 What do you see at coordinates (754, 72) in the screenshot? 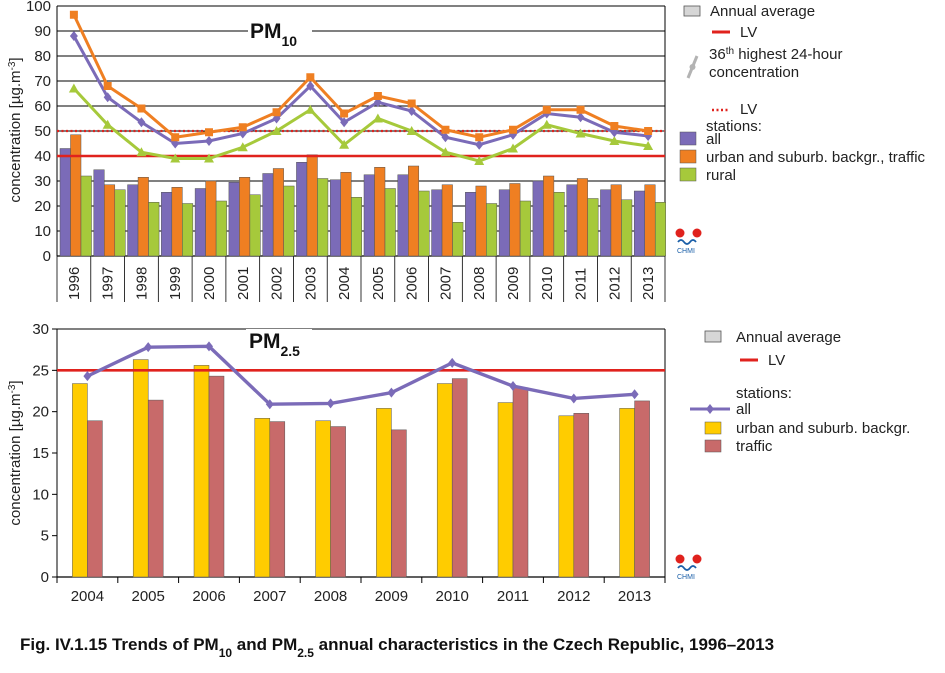
I see `legend-label-36th-2: concentration` at bounding box center [754, 72].